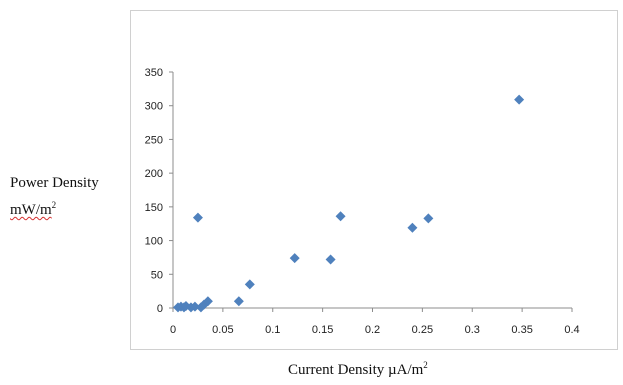  I want to click on x-tick-label: 0.3, so click(472, 330).